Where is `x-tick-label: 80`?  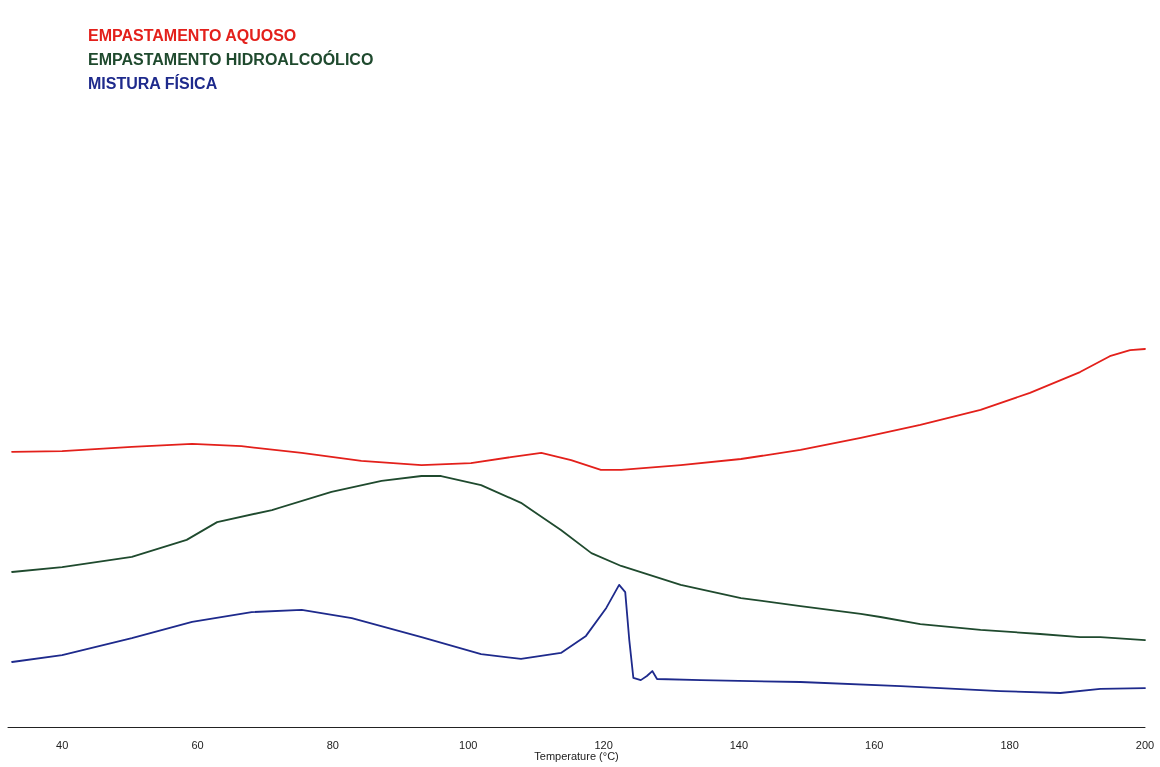 x-tick-label: 80 is located at coordinates (332, 744).